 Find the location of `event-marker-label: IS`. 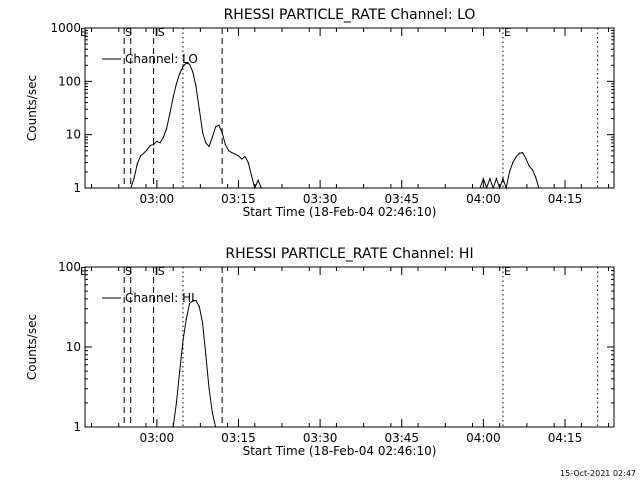

event-marker-label: IS is located at coordinates (160, 271).